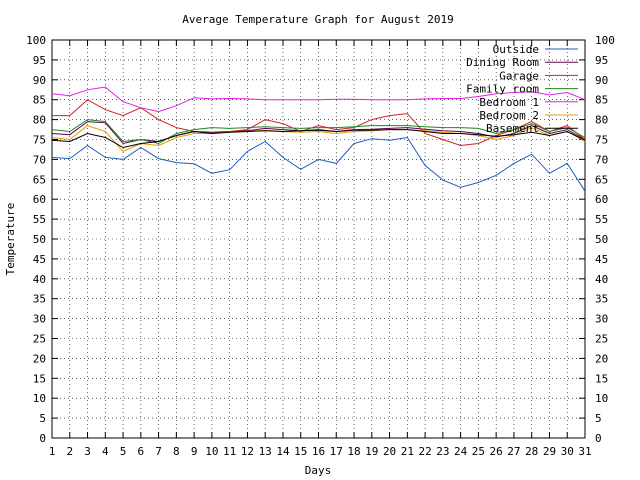 The height and width of the screenshot is (480, 640). I want to click on x-tick-label: 28, so click(531, 451).